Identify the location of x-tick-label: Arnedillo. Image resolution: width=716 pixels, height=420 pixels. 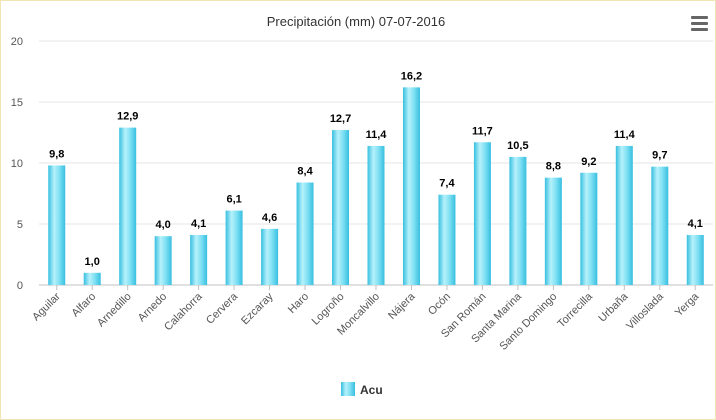
(114, 310).